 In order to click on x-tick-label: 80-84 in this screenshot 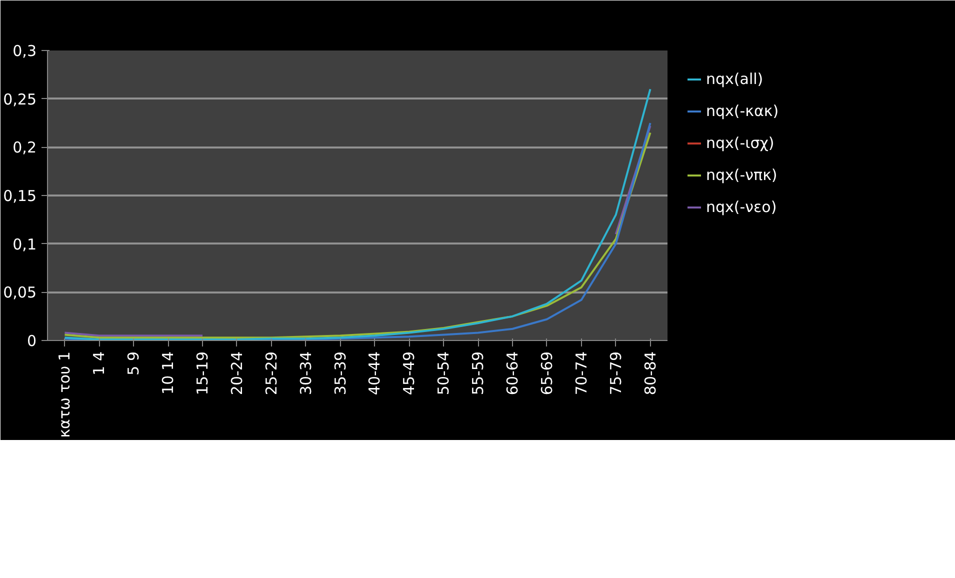, I will do `click(650, 373)`.